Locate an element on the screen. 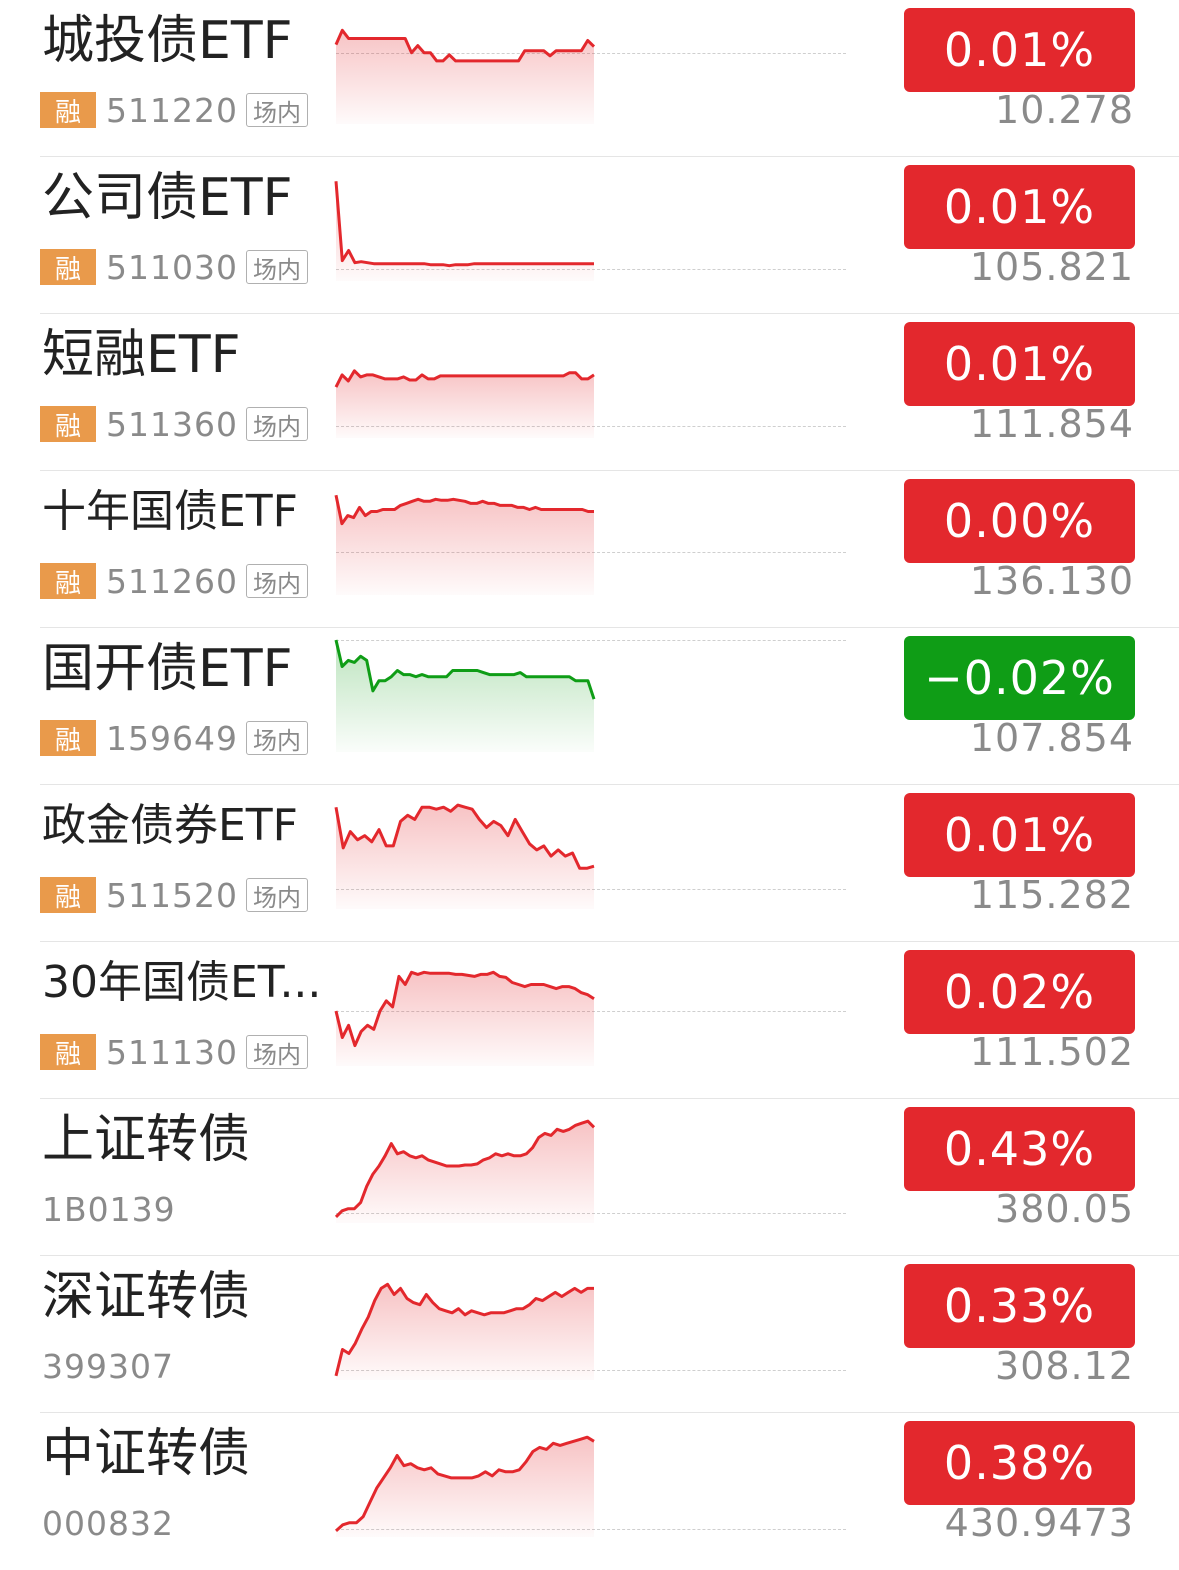 This screenshot has width=1179, height=1570. change-percent-badge: 0.43% is located at coordinates (1019, 1149).